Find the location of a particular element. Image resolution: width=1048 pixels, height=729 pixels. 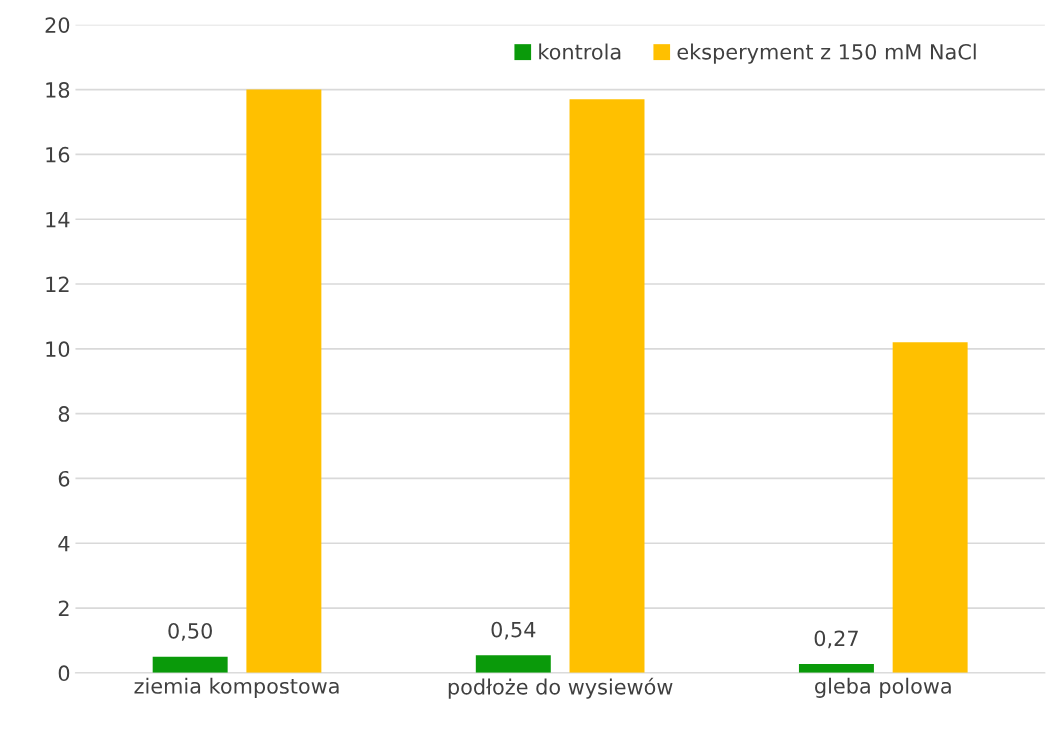

y-tick-label: 2 is located at coordinates (63, 608).